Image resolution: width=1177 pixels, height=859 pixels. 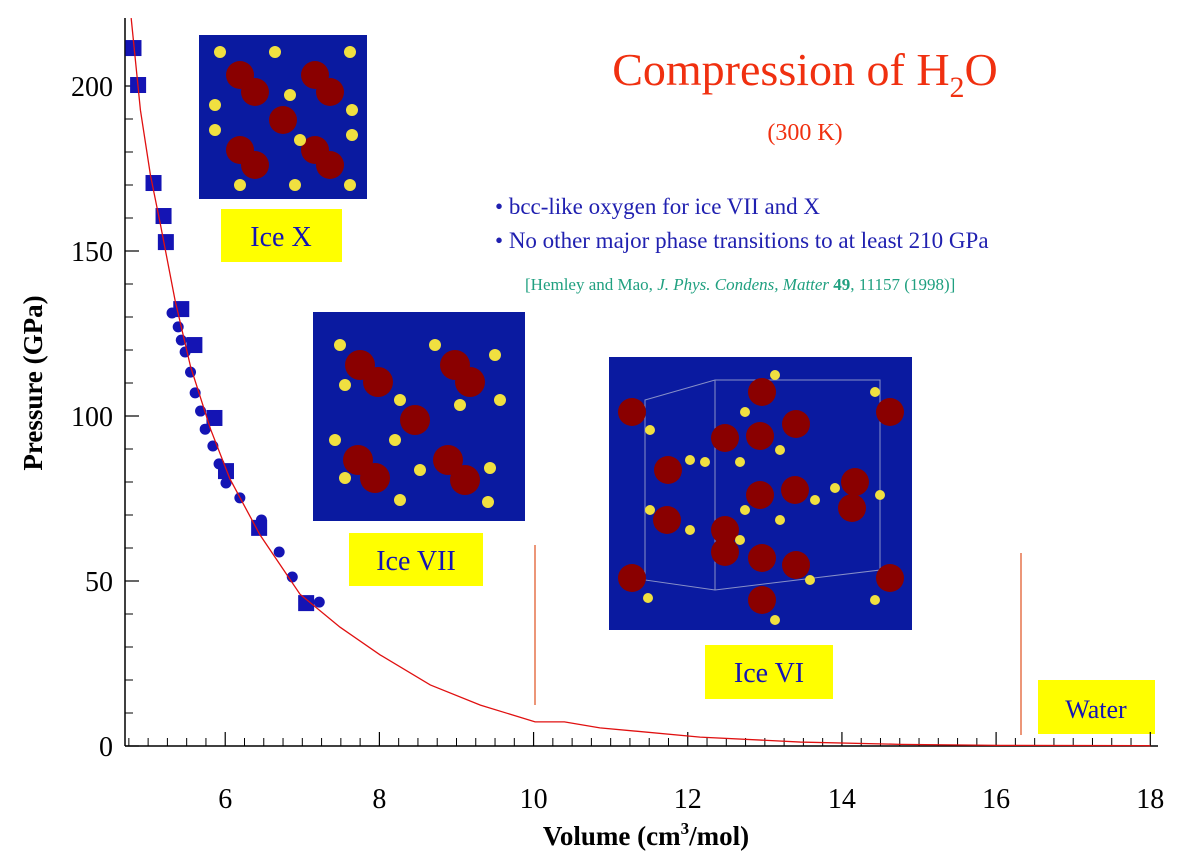 I want to click on annotation: Ice X, so click(x=280, y=237).